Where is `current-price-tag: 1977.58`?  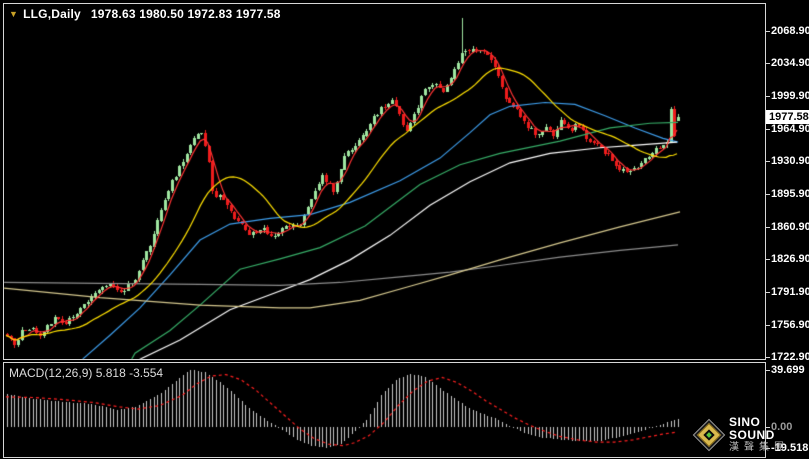
current-price-tag: 1977.58 is located at coordinates (787, 117).